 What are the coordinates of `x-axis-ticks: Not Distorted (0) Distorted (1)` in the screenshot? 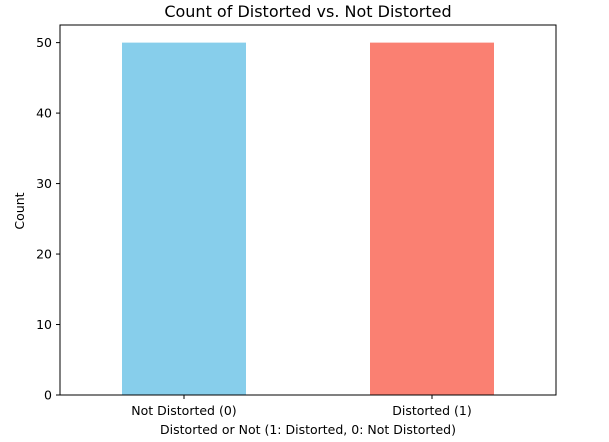 It's located at (301, 406).